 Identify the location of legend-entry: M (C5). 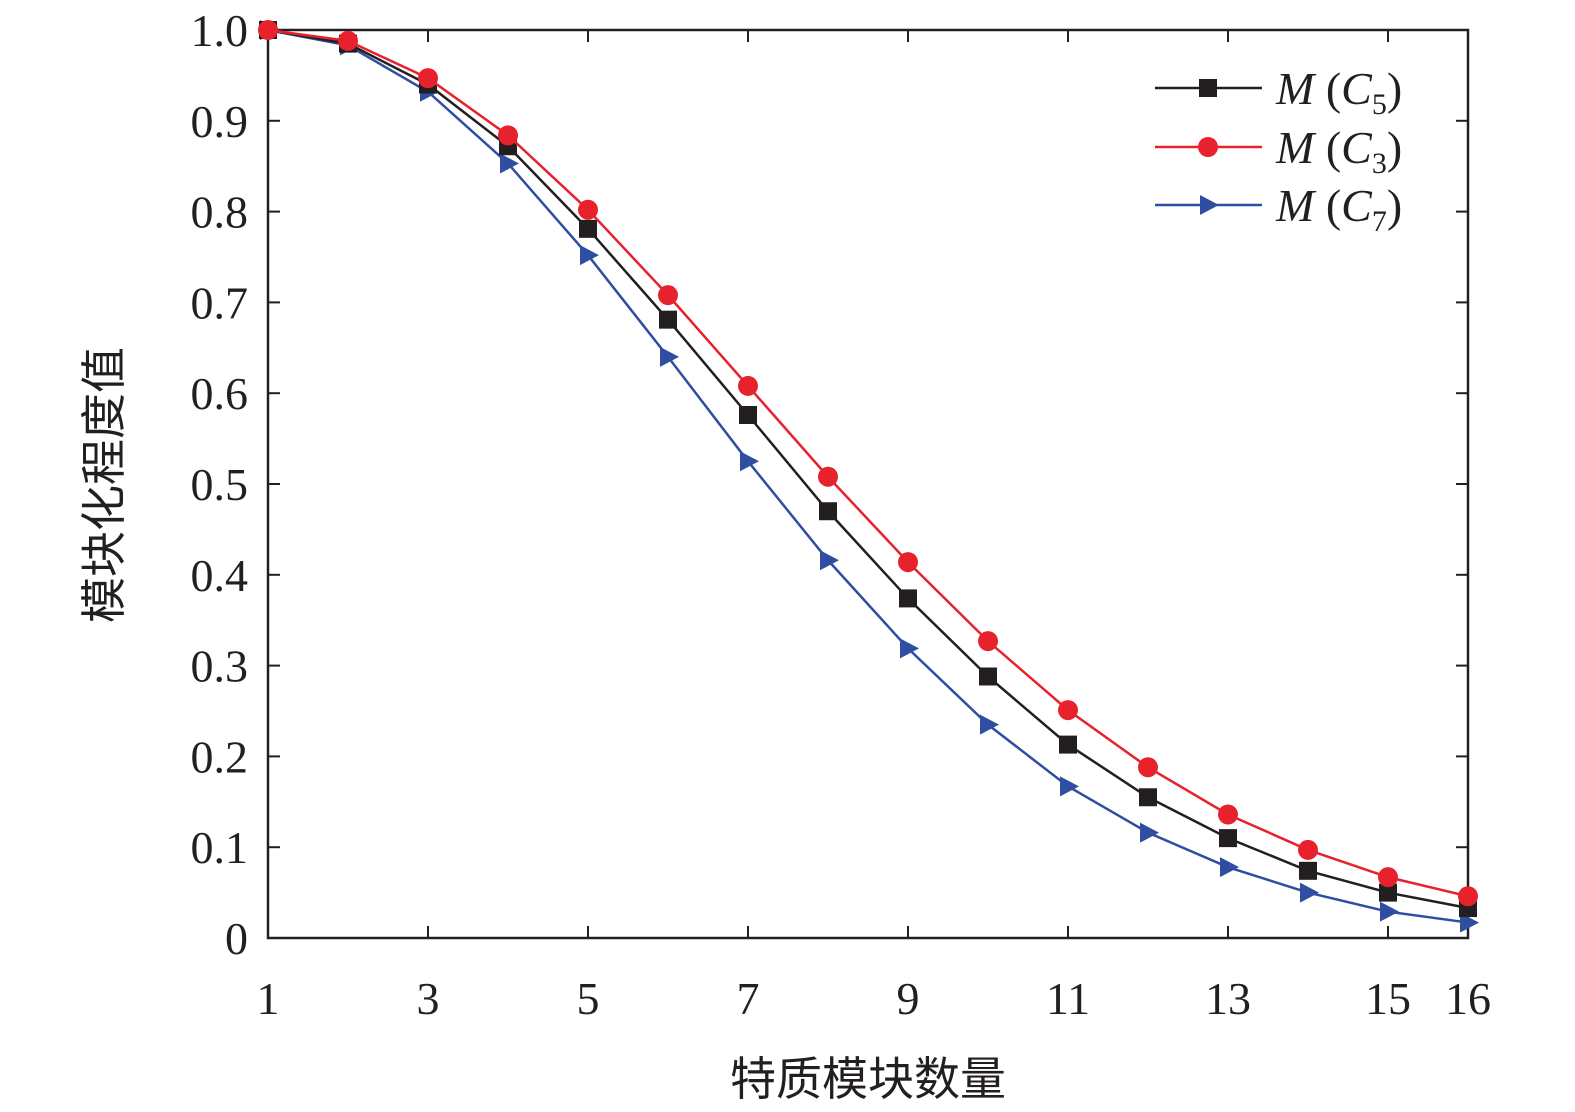
(1278, 92).